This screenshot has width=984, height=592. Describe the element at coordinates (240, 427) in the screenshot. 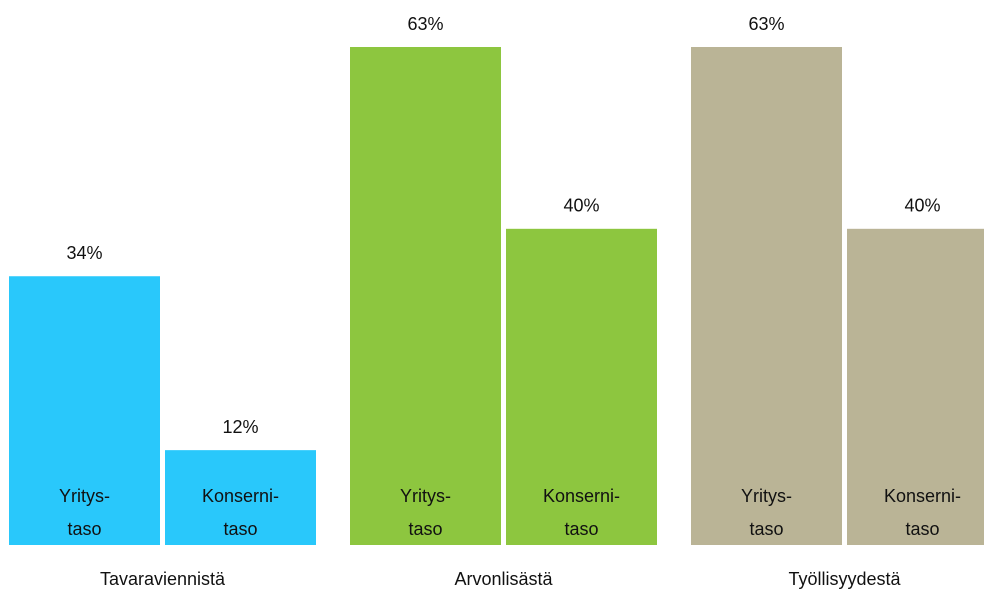

I see `value-label: 12%` at that location.